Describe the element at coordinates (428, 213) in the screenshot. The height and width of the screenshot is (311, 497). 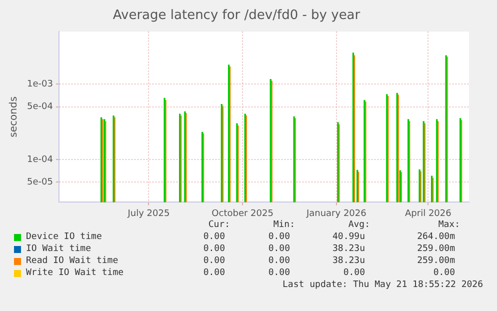
I see `x-tick-label: April 2026` at that location.